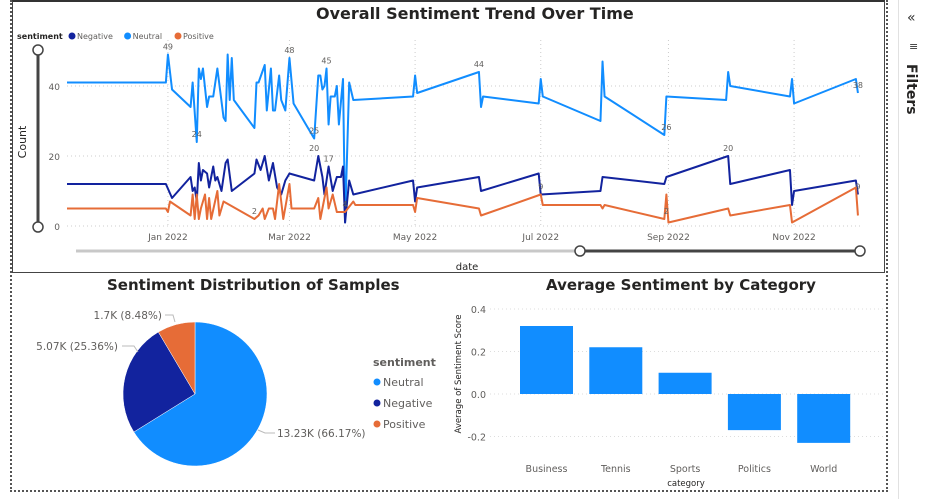 Image resolution: width=932 pixels, height=499 pixels. I want to click on pie-slice-positive, so click(177, 358).